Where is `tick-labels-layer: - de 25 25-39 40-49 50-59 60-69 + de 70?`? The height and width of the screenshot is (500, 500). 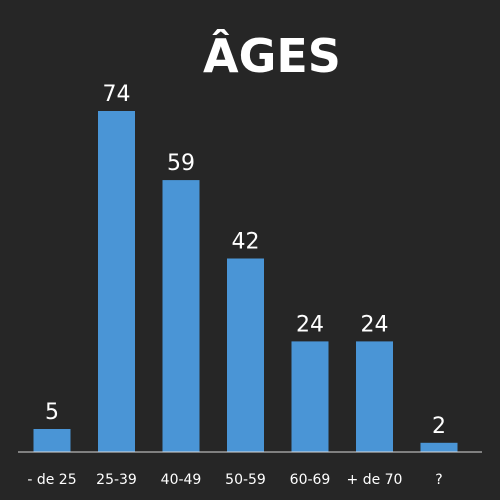
tick-labels-layer: - de 25 25-39 40-49 50-59 60-69 + de 70? is located at coordinates (234, 480).